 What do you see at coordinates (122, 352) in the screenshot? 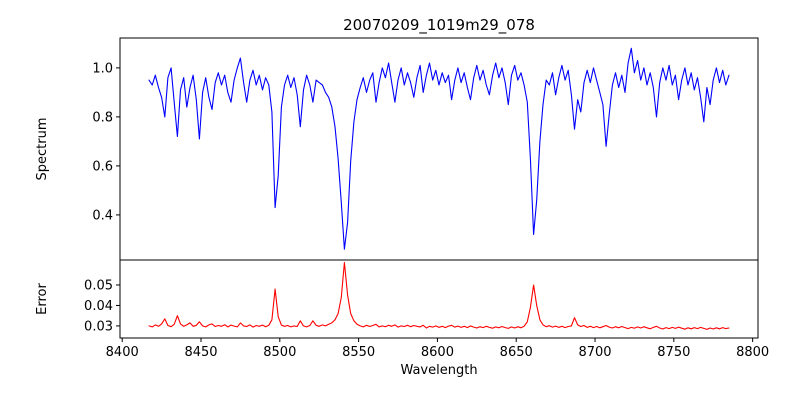
I see `x-tick-label: 8400` at bounding box center [122, 352].